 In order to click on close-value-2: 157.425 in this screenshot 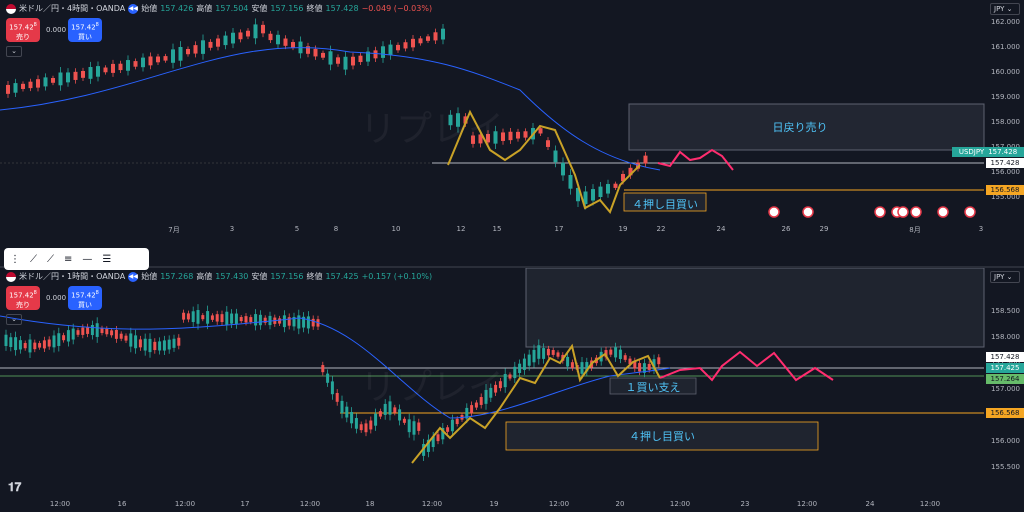, I will do `click(342, 276)`.